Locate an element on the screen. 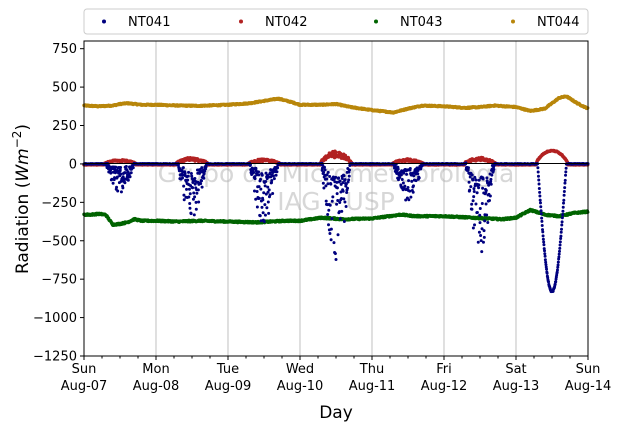 The image size is (622, 431). watermark-line-2: IAG - USP is located at coordinates (336, 201).